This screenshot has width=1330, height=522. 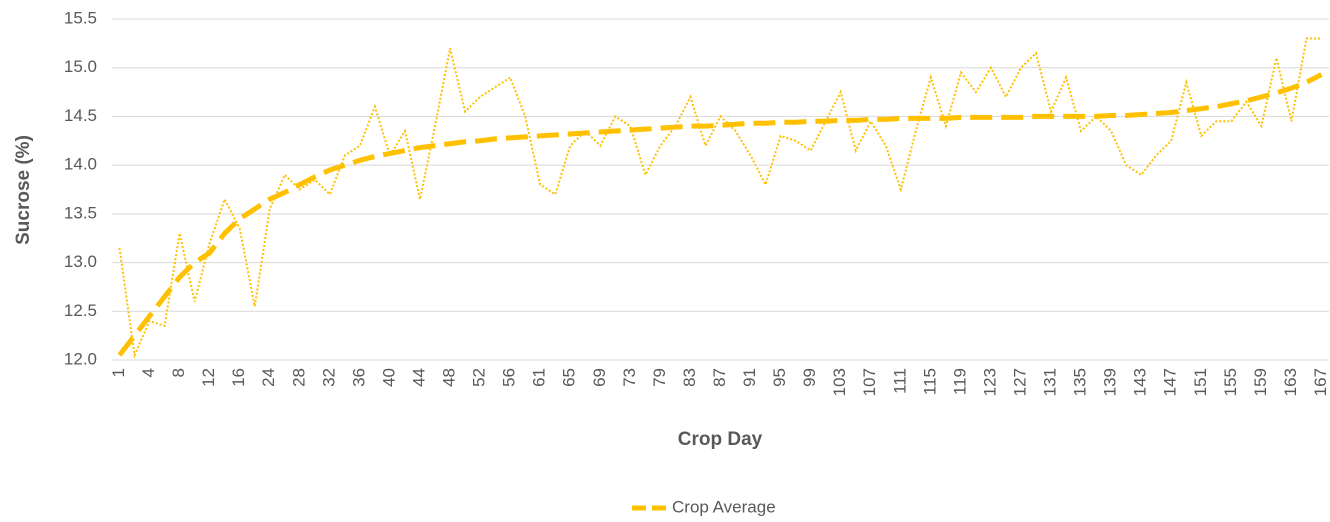 I want to click on x-tick-label: 56, so click(x=509, y=377).